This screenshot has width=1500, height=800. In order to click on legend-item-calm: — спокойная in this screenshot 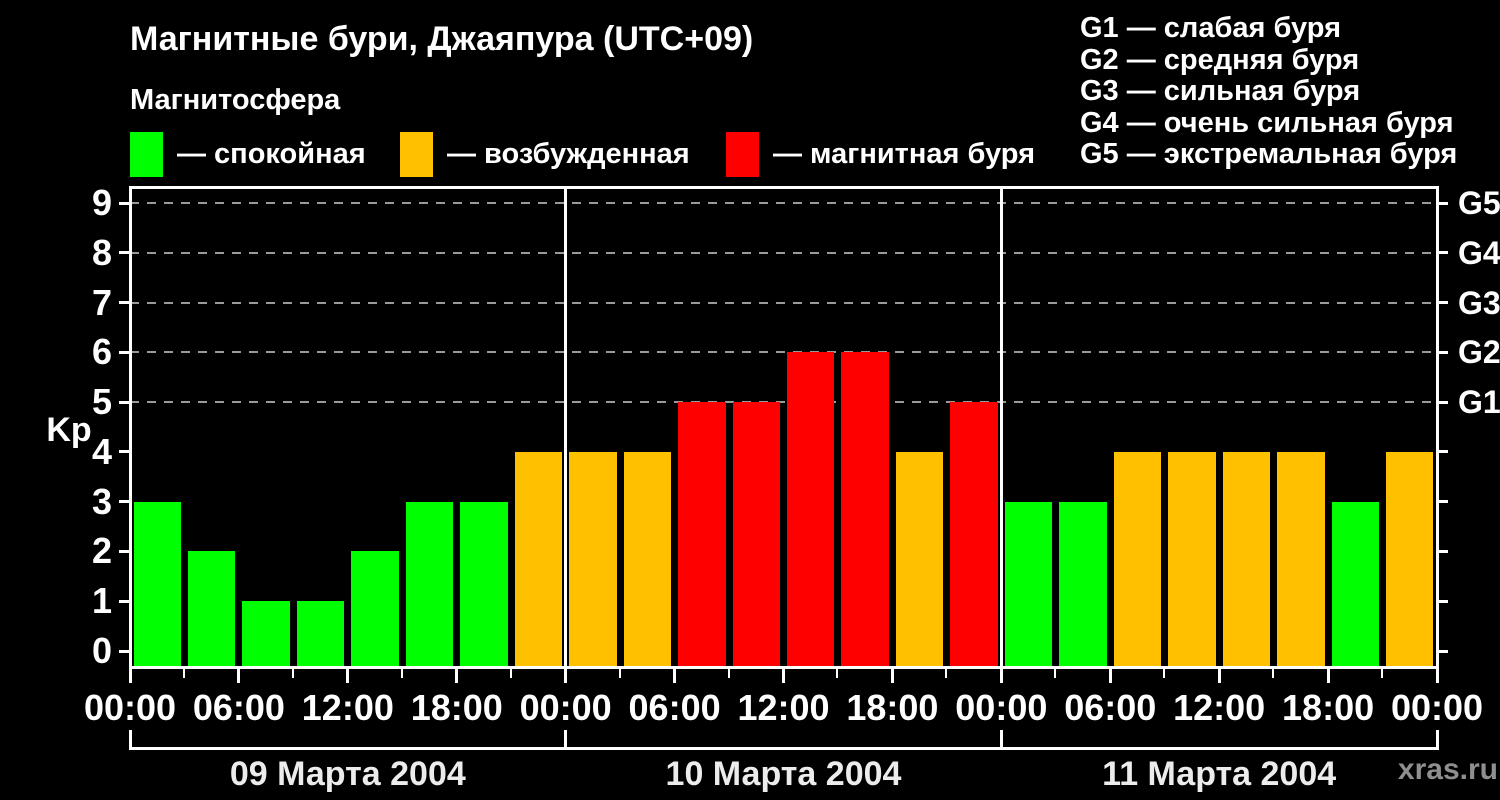, I will do `click(248, 154)`.